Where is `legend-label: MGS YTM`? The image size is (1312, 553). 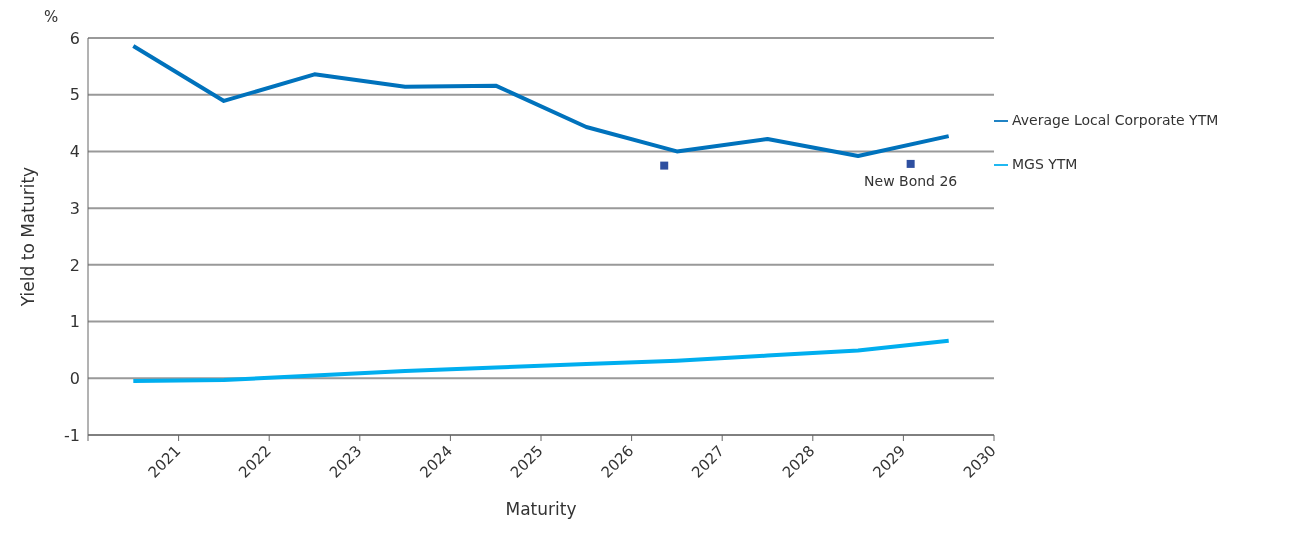
legend-label: MGS YTM is located at coordinates (1045, 164).